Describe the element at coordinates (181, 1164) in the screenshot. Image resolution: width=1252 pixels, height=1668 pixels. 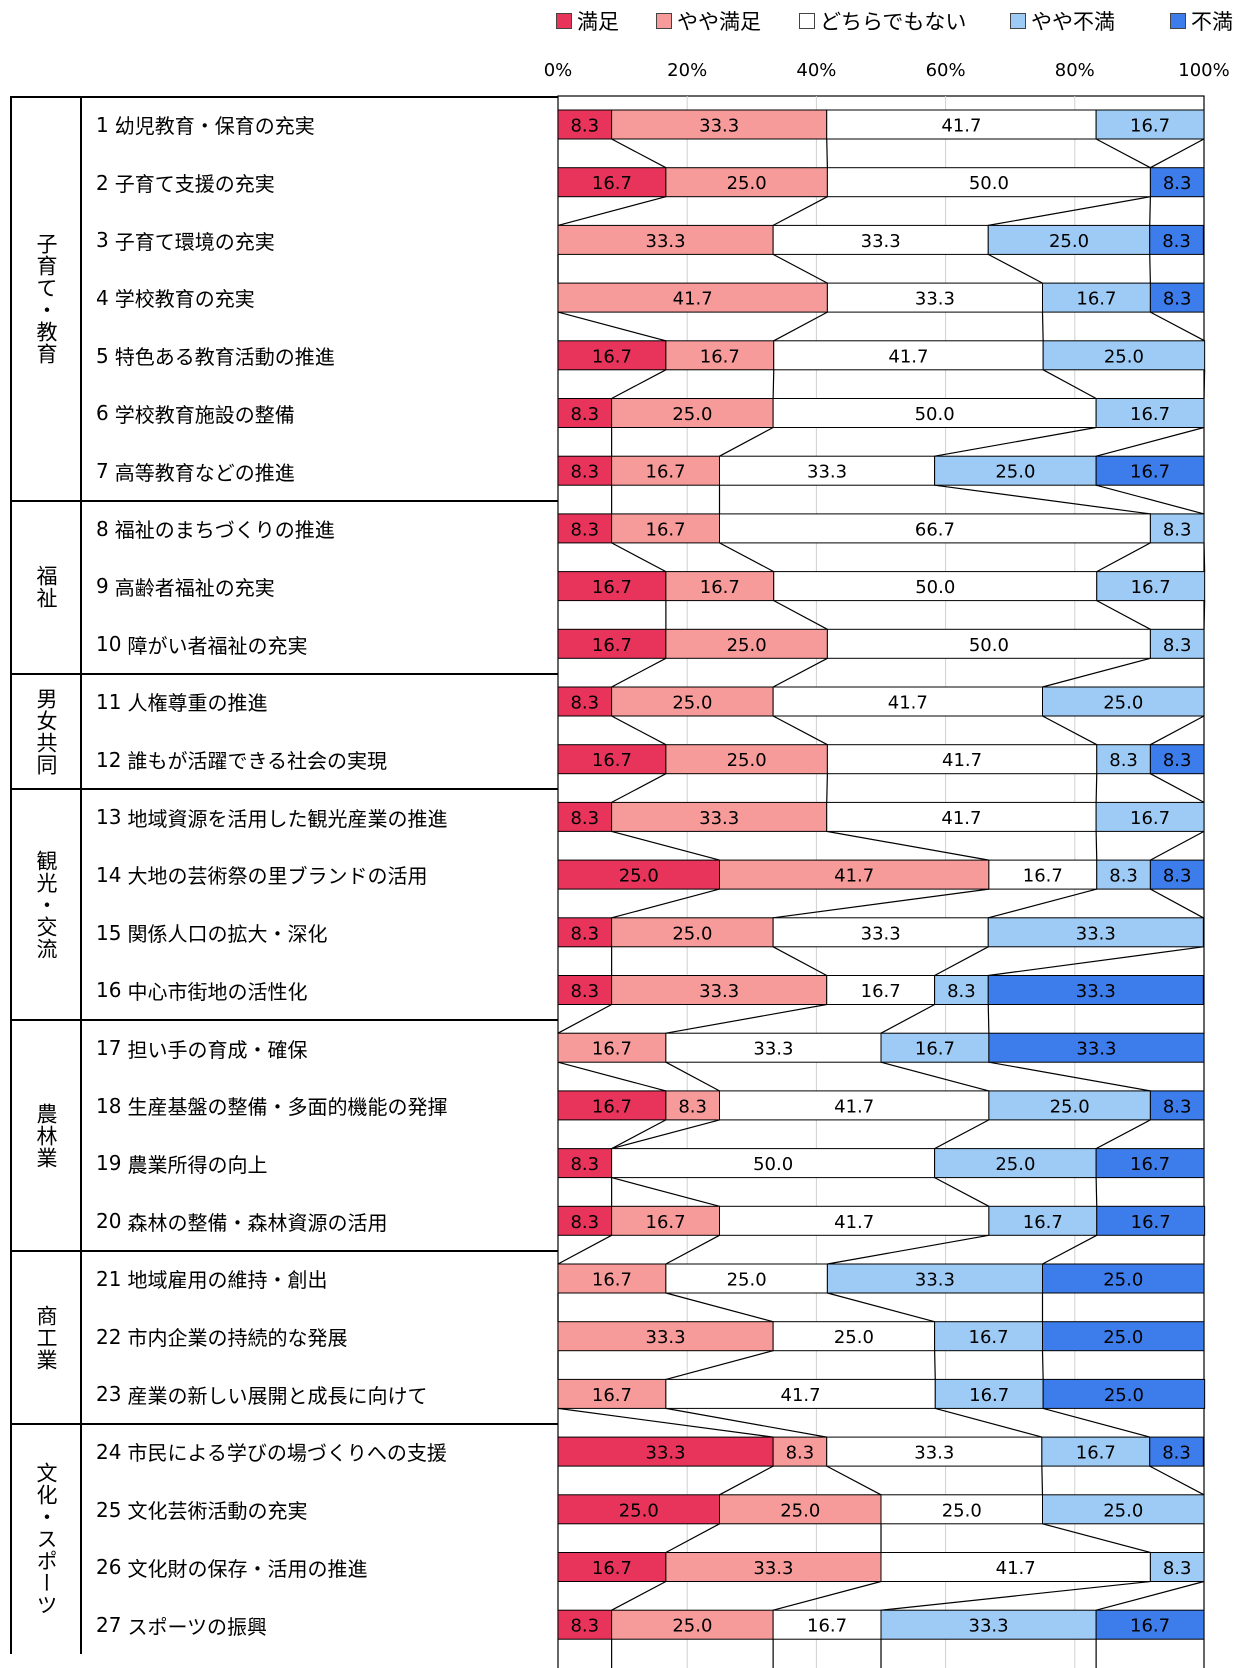
I see `category-label: 19 農業所得の向上` at that location.